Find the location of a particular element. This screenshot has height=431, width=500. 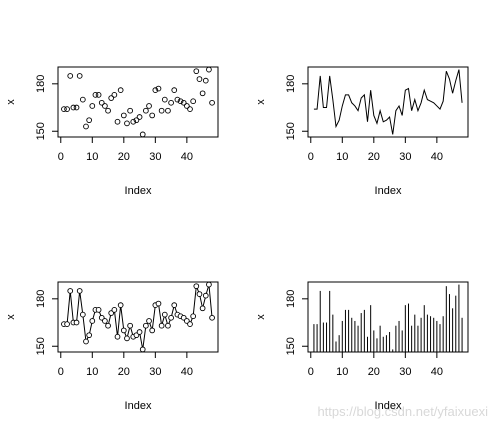

data-line is located at coordinates (388, 102).